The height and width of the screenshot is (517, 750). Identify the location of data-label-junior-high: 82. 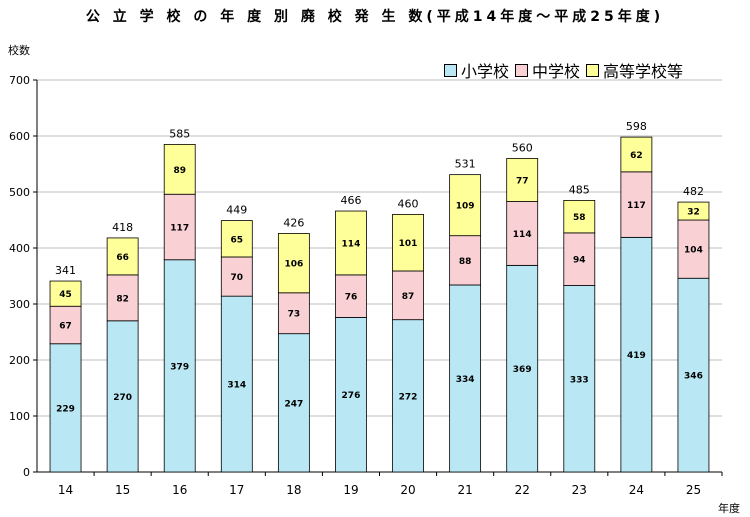
(122, 299).